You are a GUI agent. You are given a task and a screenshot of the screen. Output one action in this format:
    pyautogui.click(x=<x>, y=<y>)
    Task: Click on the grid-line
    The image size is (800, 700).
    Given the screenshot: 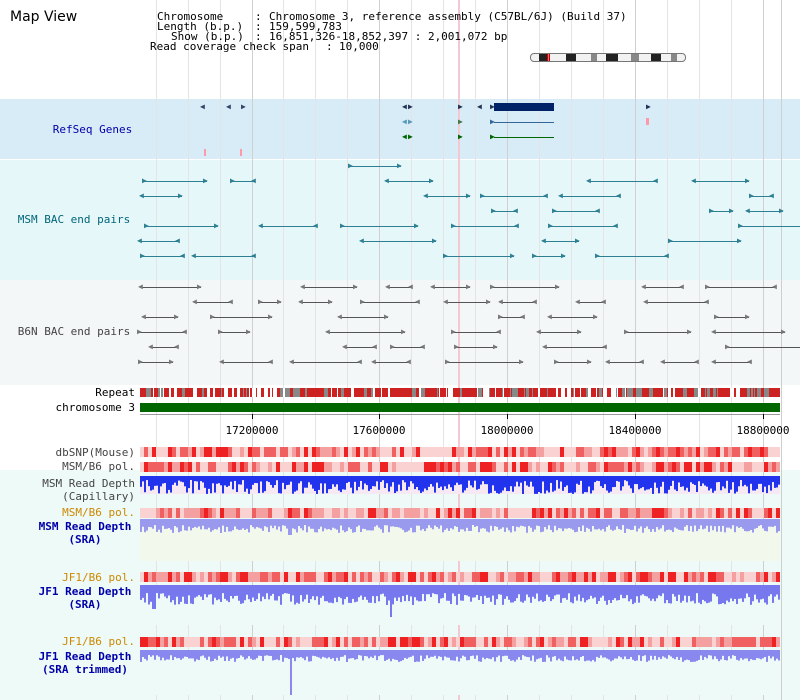 What is the action you would take?
    pyautogui.click(x=731, y=350)
    